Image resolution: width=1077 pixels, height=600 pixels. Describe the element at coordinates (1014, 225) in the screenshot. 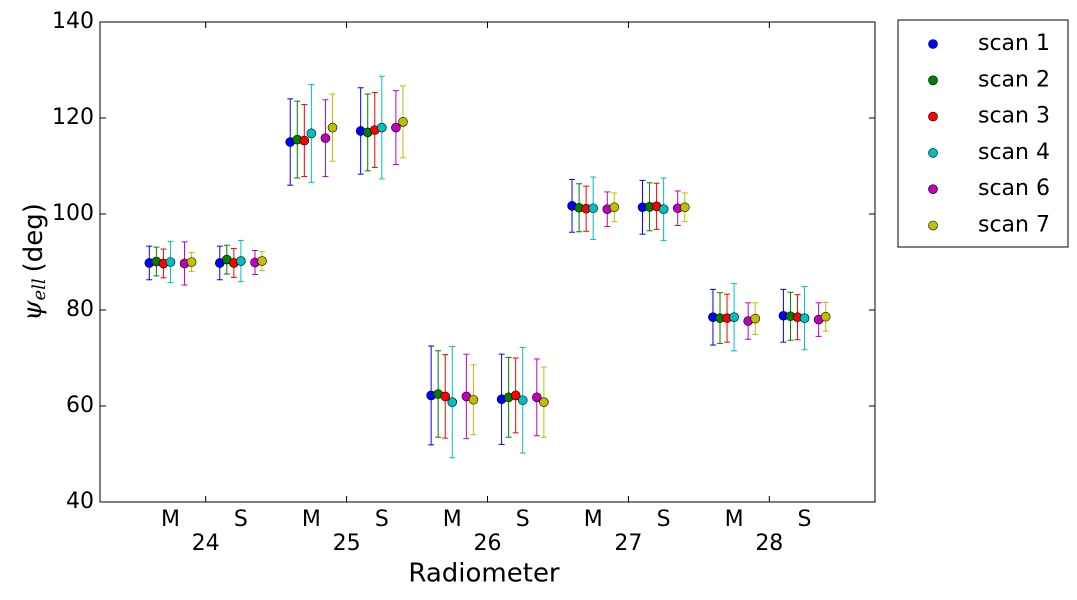

I see `legend-label: scan 7` at that location.